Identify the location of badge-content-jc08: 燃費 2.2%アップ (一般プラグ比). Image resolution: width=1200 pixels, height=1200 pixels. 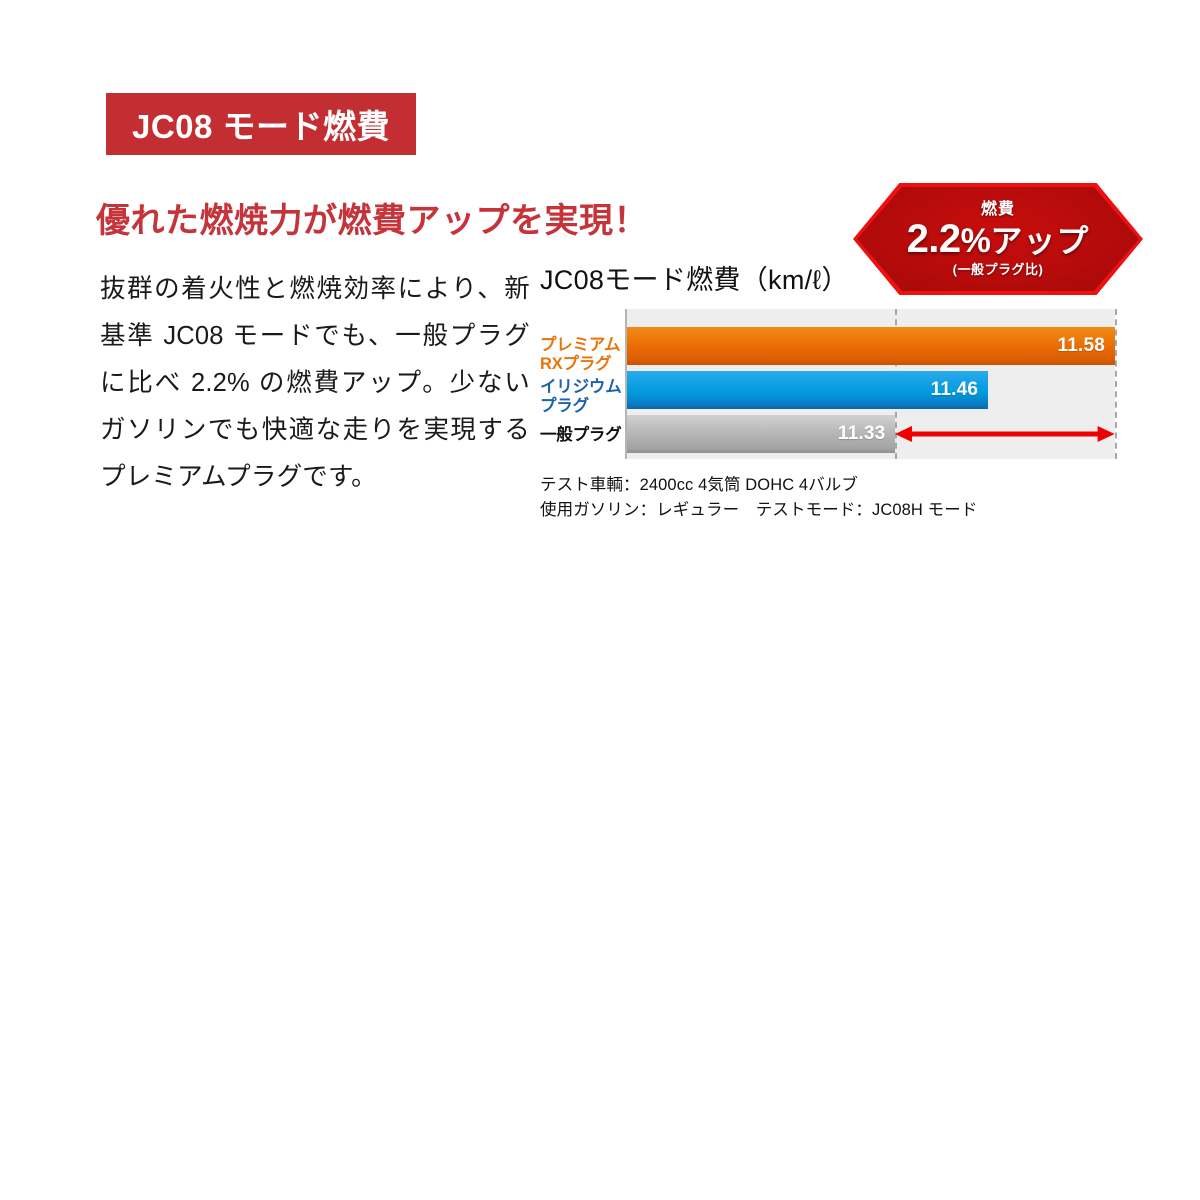
(998, 239).